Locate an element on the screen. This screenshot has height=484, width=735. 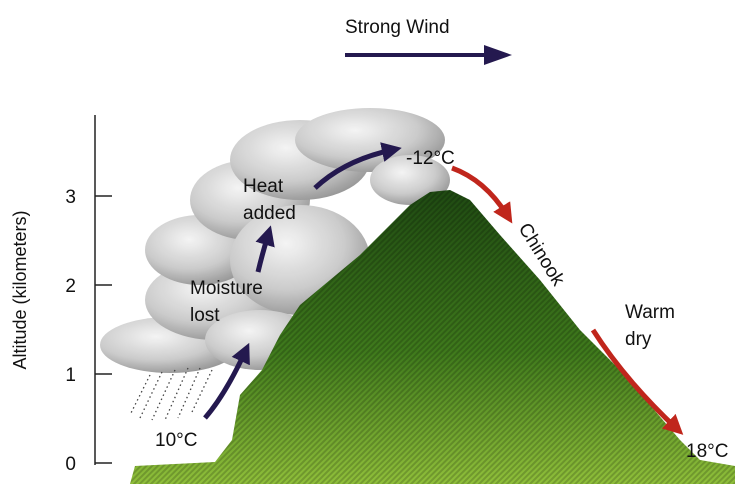
tick-label: 3 is located at coordinates (70, 197).